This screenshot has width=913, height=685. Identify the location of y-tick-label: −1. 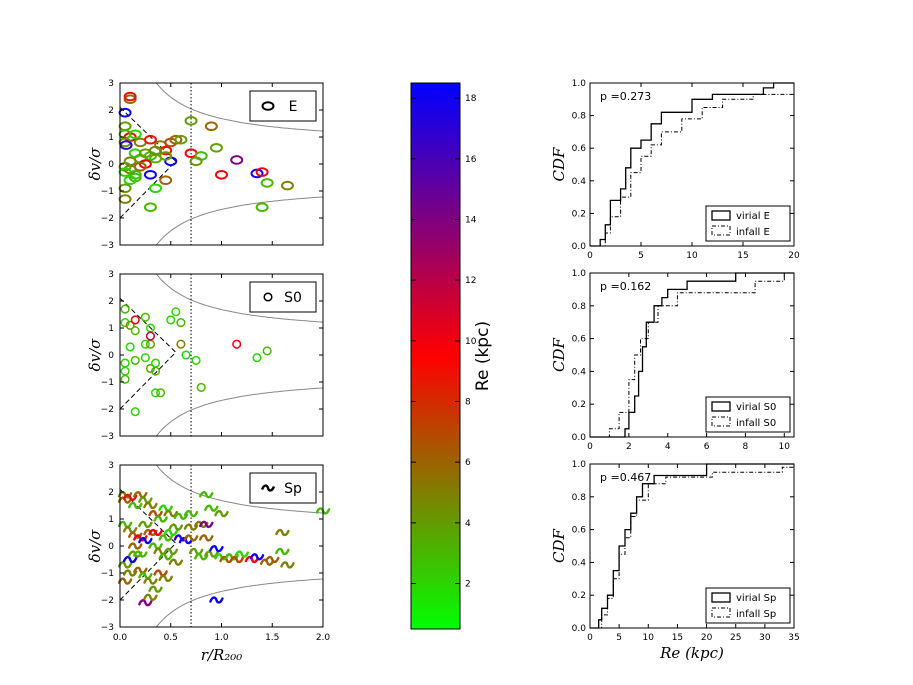
(107, 192).